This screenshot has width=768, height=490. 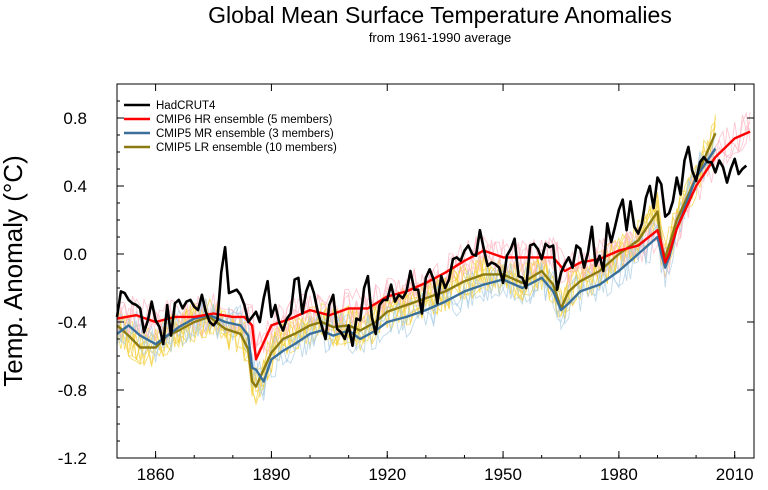 What do you see at coordinates (272, 474) in the screenshot?
I see `x-tick-label: 1890` at bounding box center [272, 474].